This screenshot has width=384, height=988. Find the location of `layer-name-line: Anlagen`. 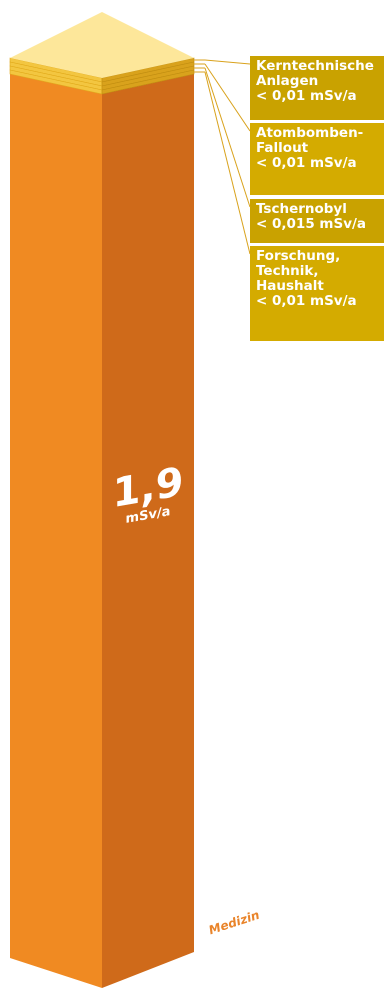

layer-name-line: Anlagen is located at coordinates (287, 81).